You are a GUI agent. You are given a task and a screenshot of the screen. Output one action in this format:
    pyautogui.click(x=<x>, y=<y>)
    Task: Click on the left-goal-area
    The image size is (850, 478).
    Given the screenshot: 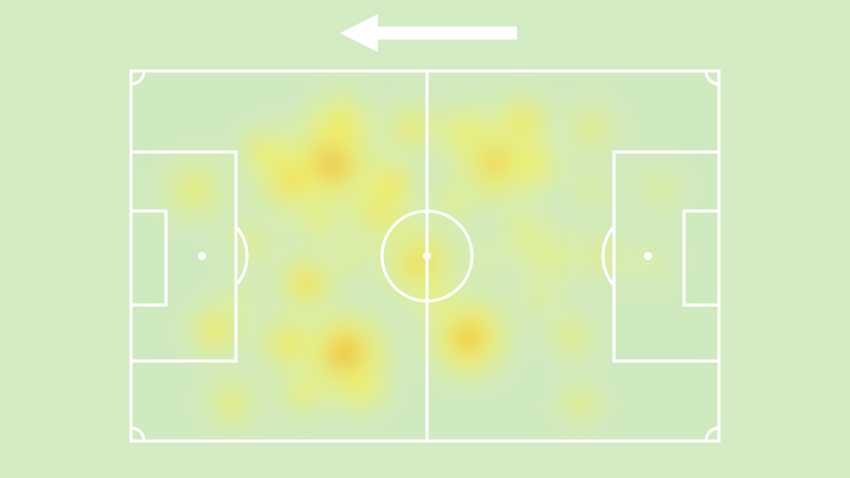 What is the action you would take?
    pyautogui.click(x=148, y=258)
    